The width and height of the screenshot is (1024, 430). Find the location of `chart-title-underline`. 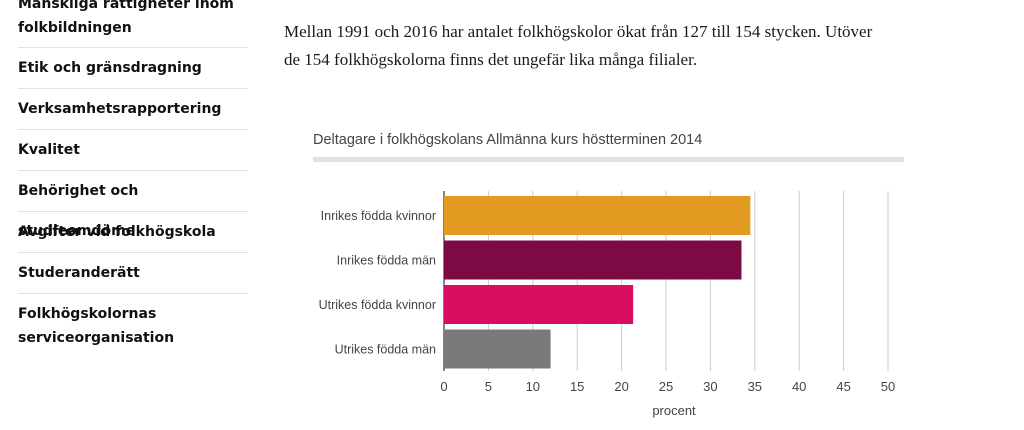

chart-title-underline is located at coordinates (608, 159).